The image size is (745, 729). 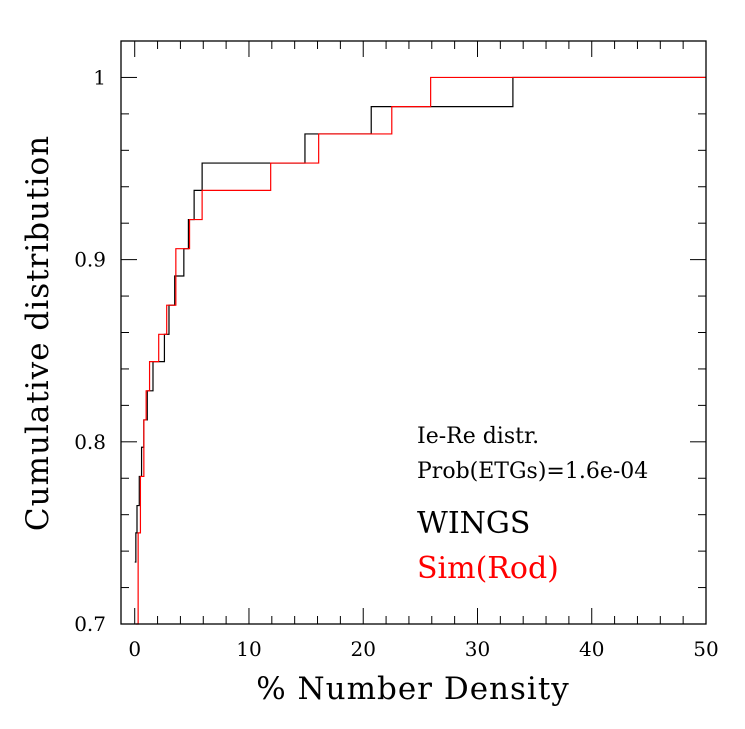 I want to click on legend-sim-rod: Sim(Rod), so click(x=488, y=568).